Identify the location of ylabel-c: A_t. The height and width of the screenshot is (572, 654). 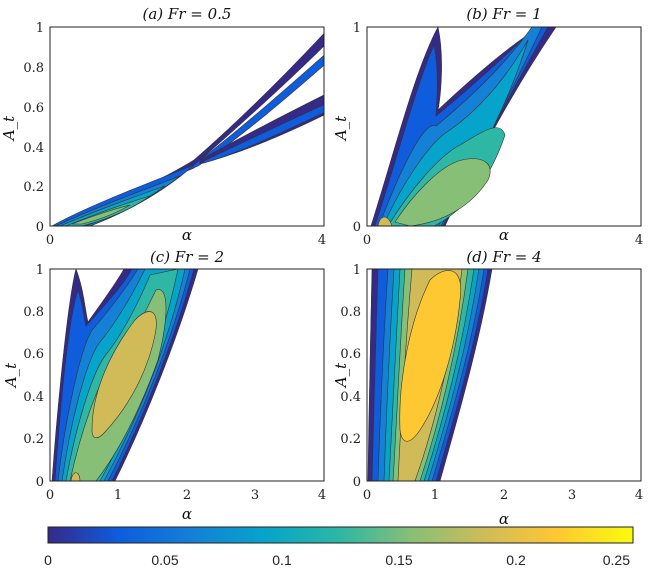
(11, 375).